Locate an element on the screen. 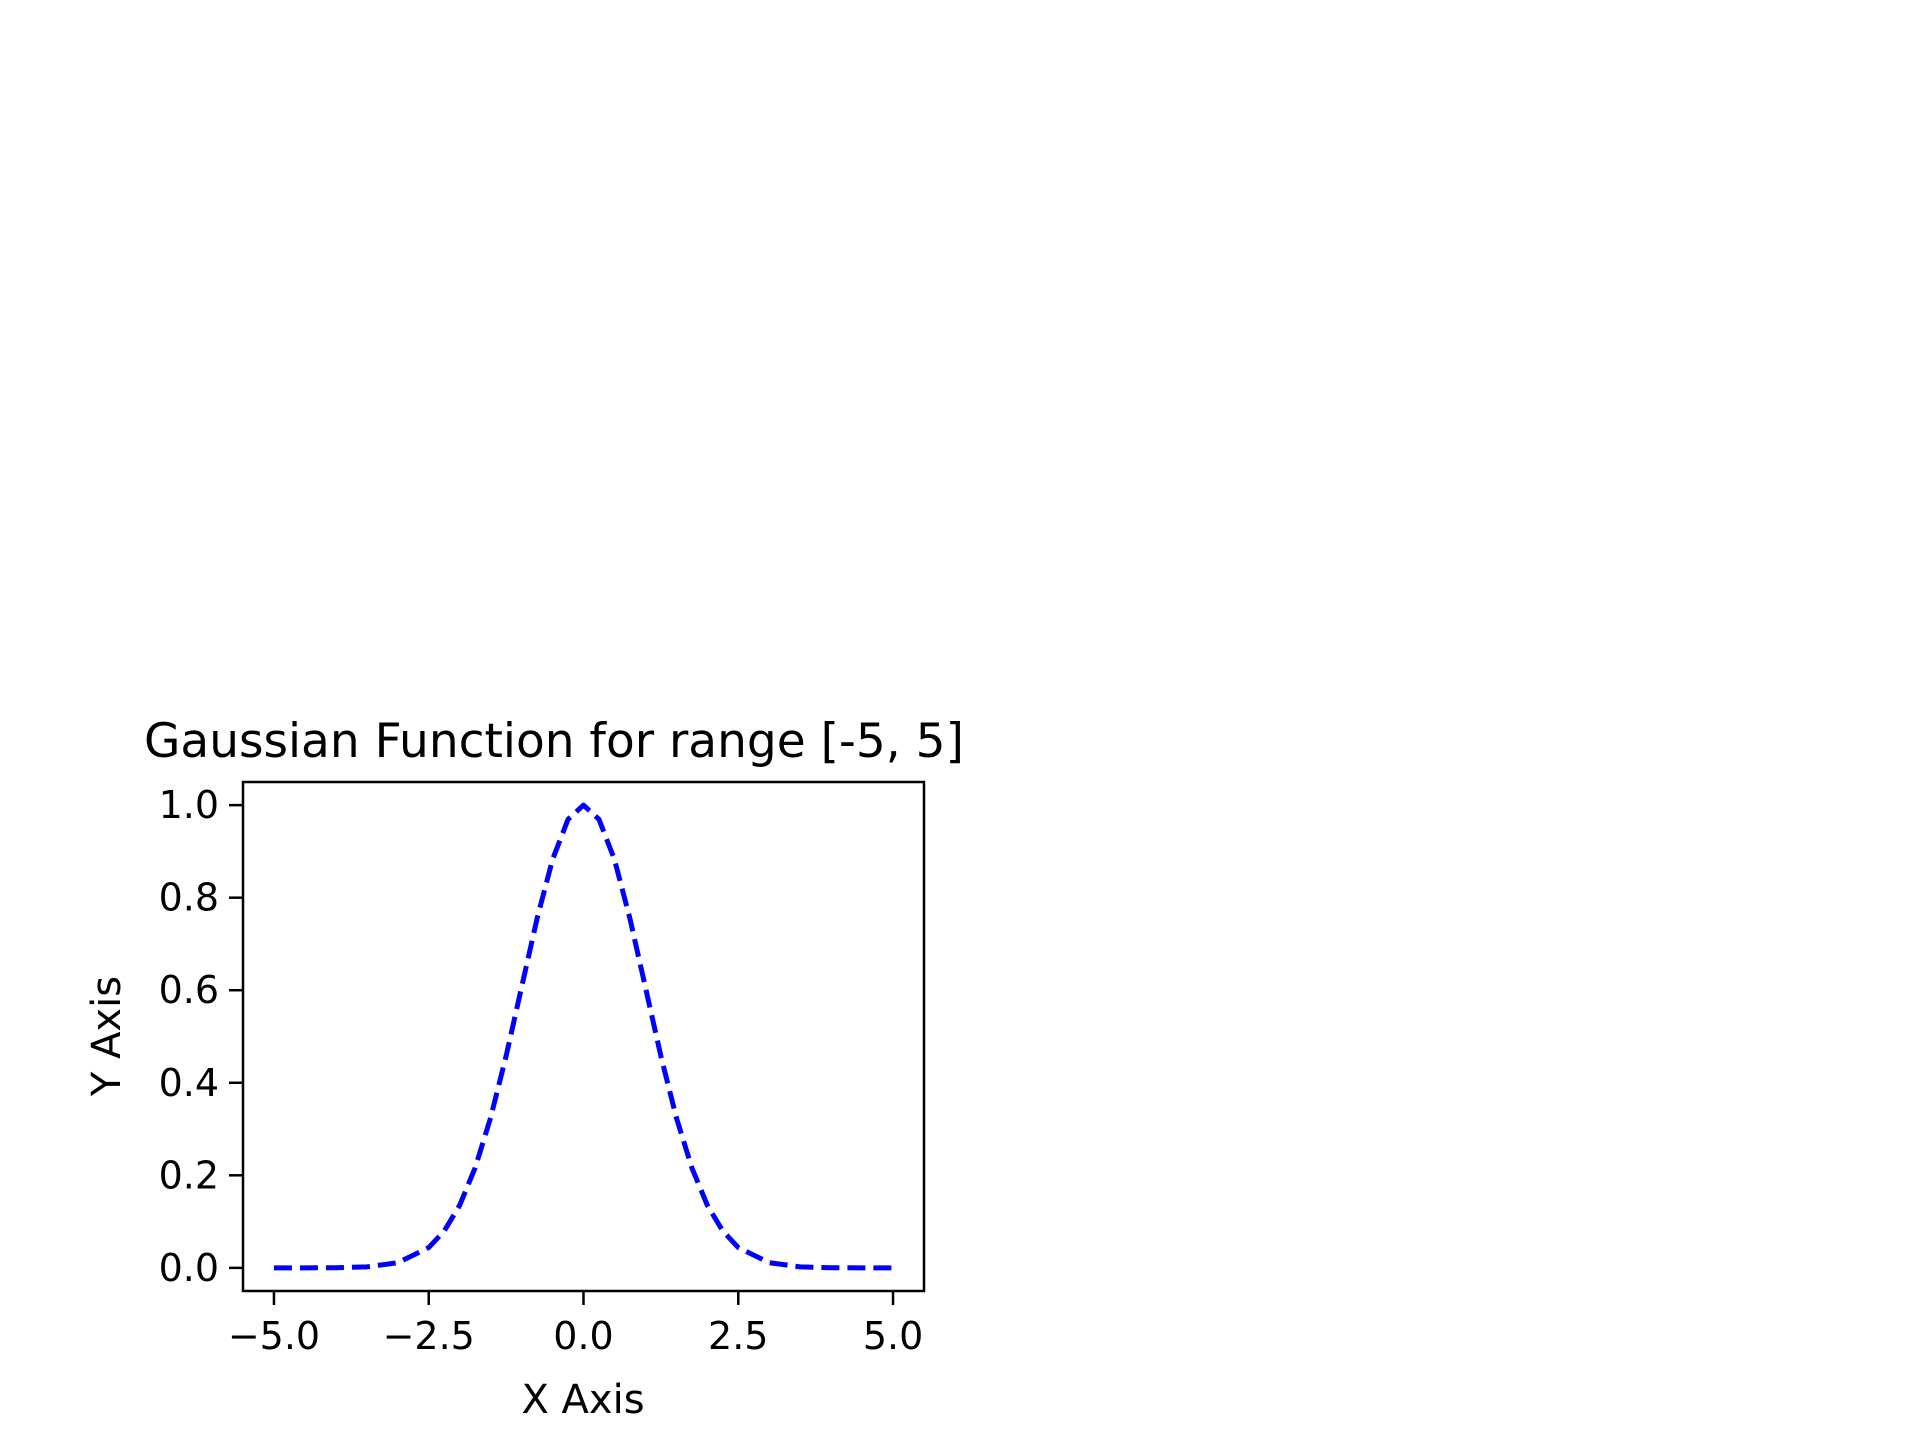 This screenshot has height=1440, width=1920. y-tick-label: 0.2 is located at coordinates (189, 1175).